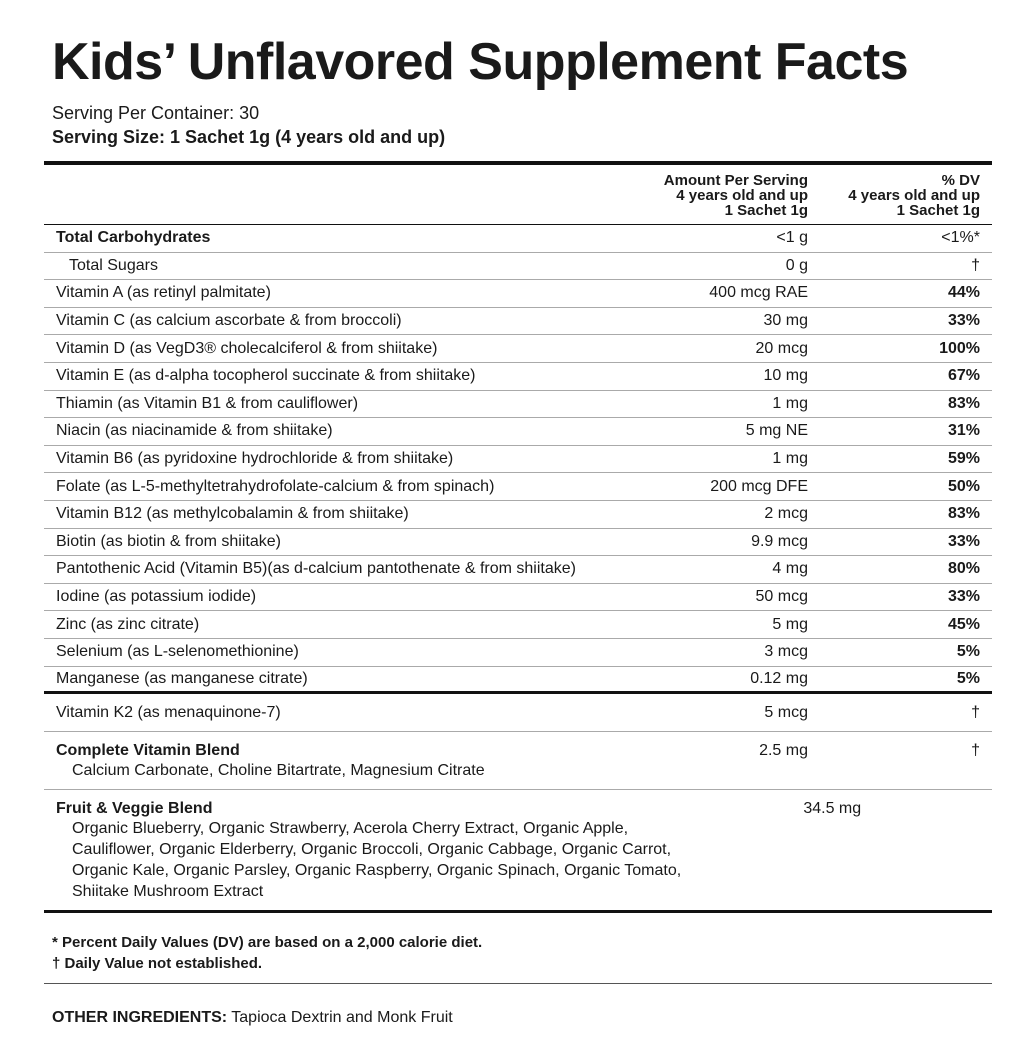 This screenshot has height=1061, width=1024. What do you see at coordinates (832, 809) in the screenshot?
I see `blend-amount: 34.5 mg` at bounding box center [832, 809].